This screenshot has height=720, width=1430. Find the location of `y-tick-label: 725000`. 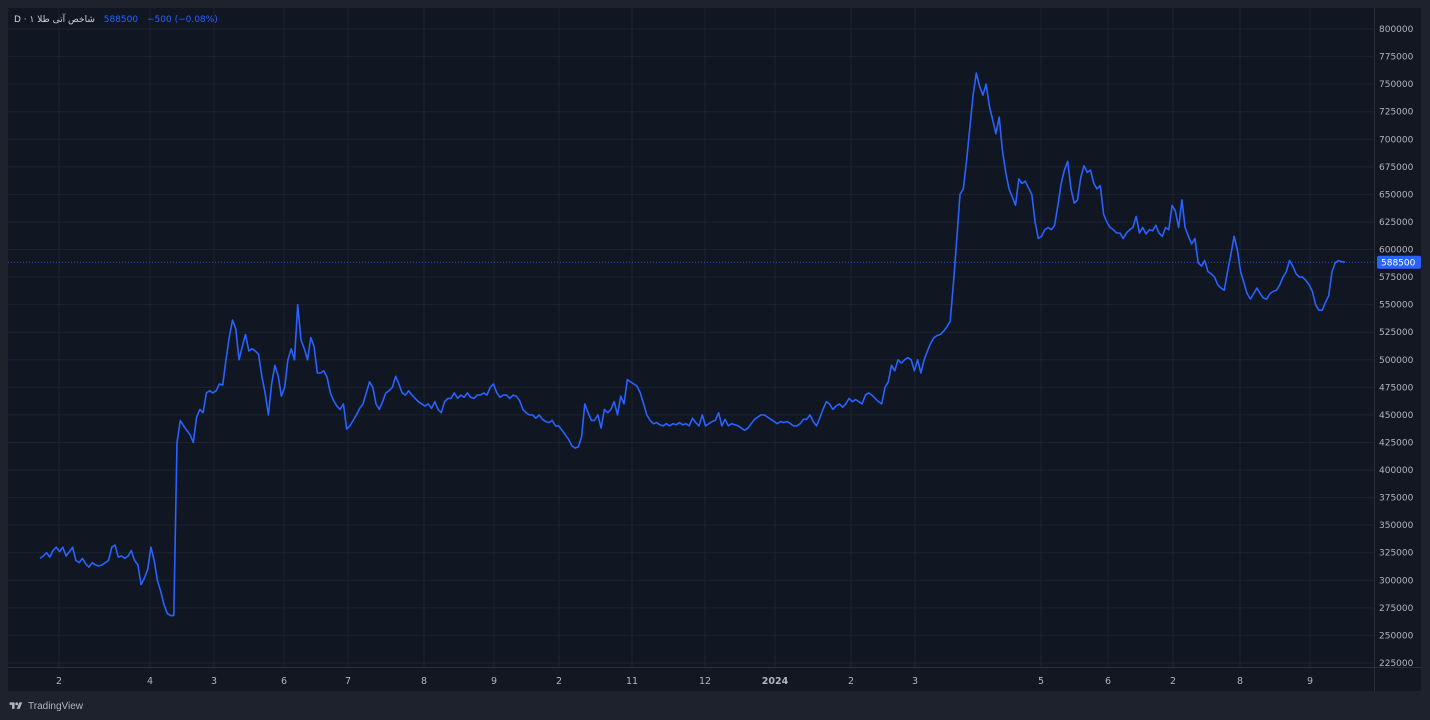

y-tick-label: 725000 is located at coordinates (1396, 113).